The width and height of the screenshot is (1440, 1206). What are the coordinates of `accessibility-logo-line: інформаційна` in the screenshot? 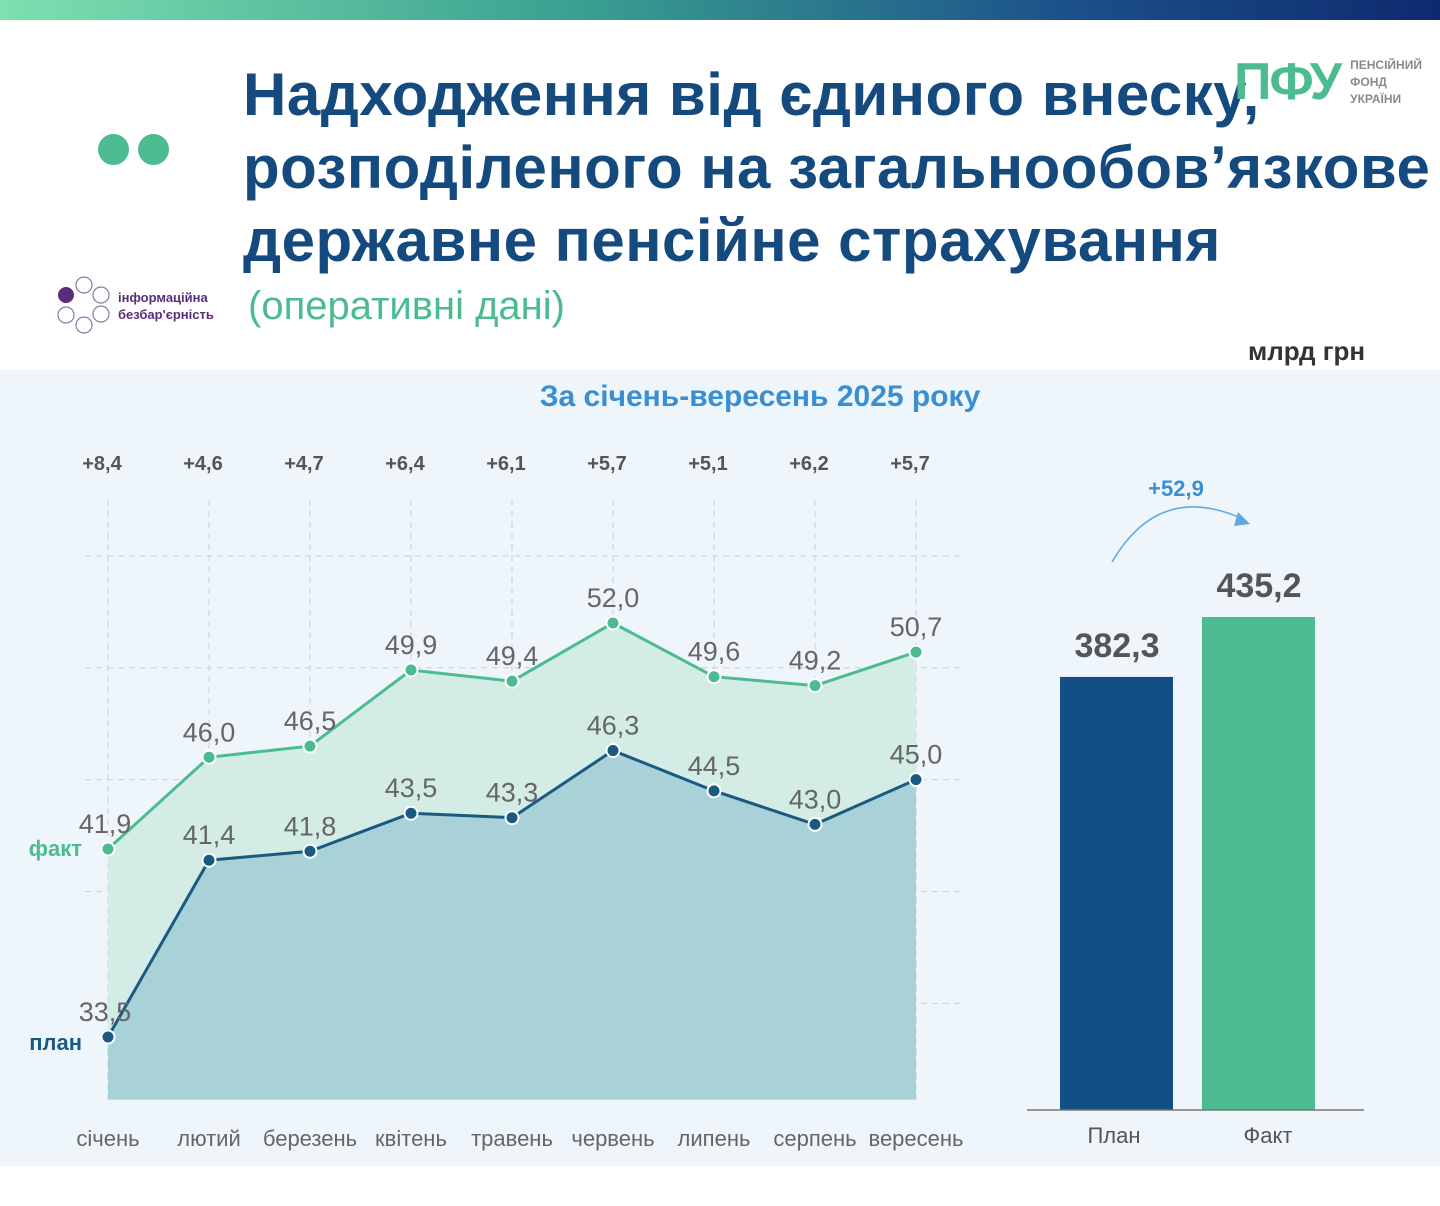 It's located at (163, 297).